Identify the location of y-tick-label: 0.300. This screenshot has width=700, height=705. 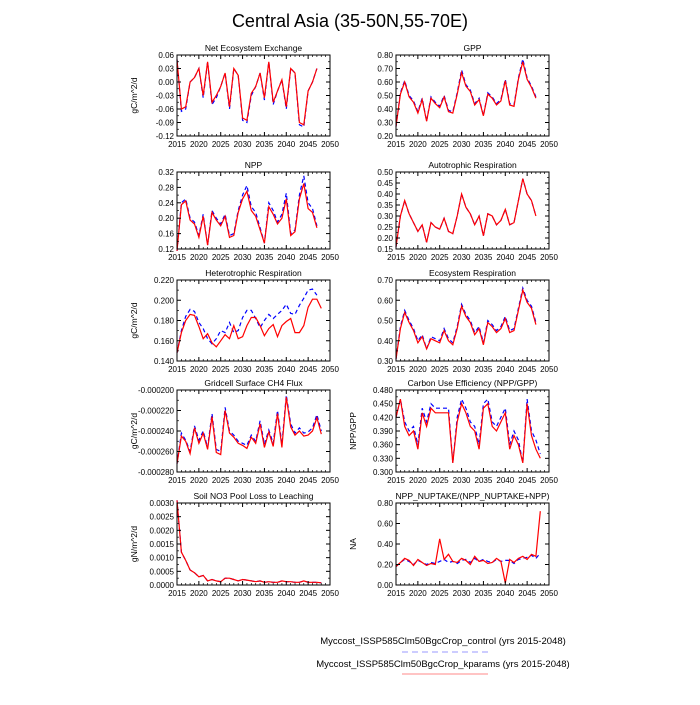
(383, 472).